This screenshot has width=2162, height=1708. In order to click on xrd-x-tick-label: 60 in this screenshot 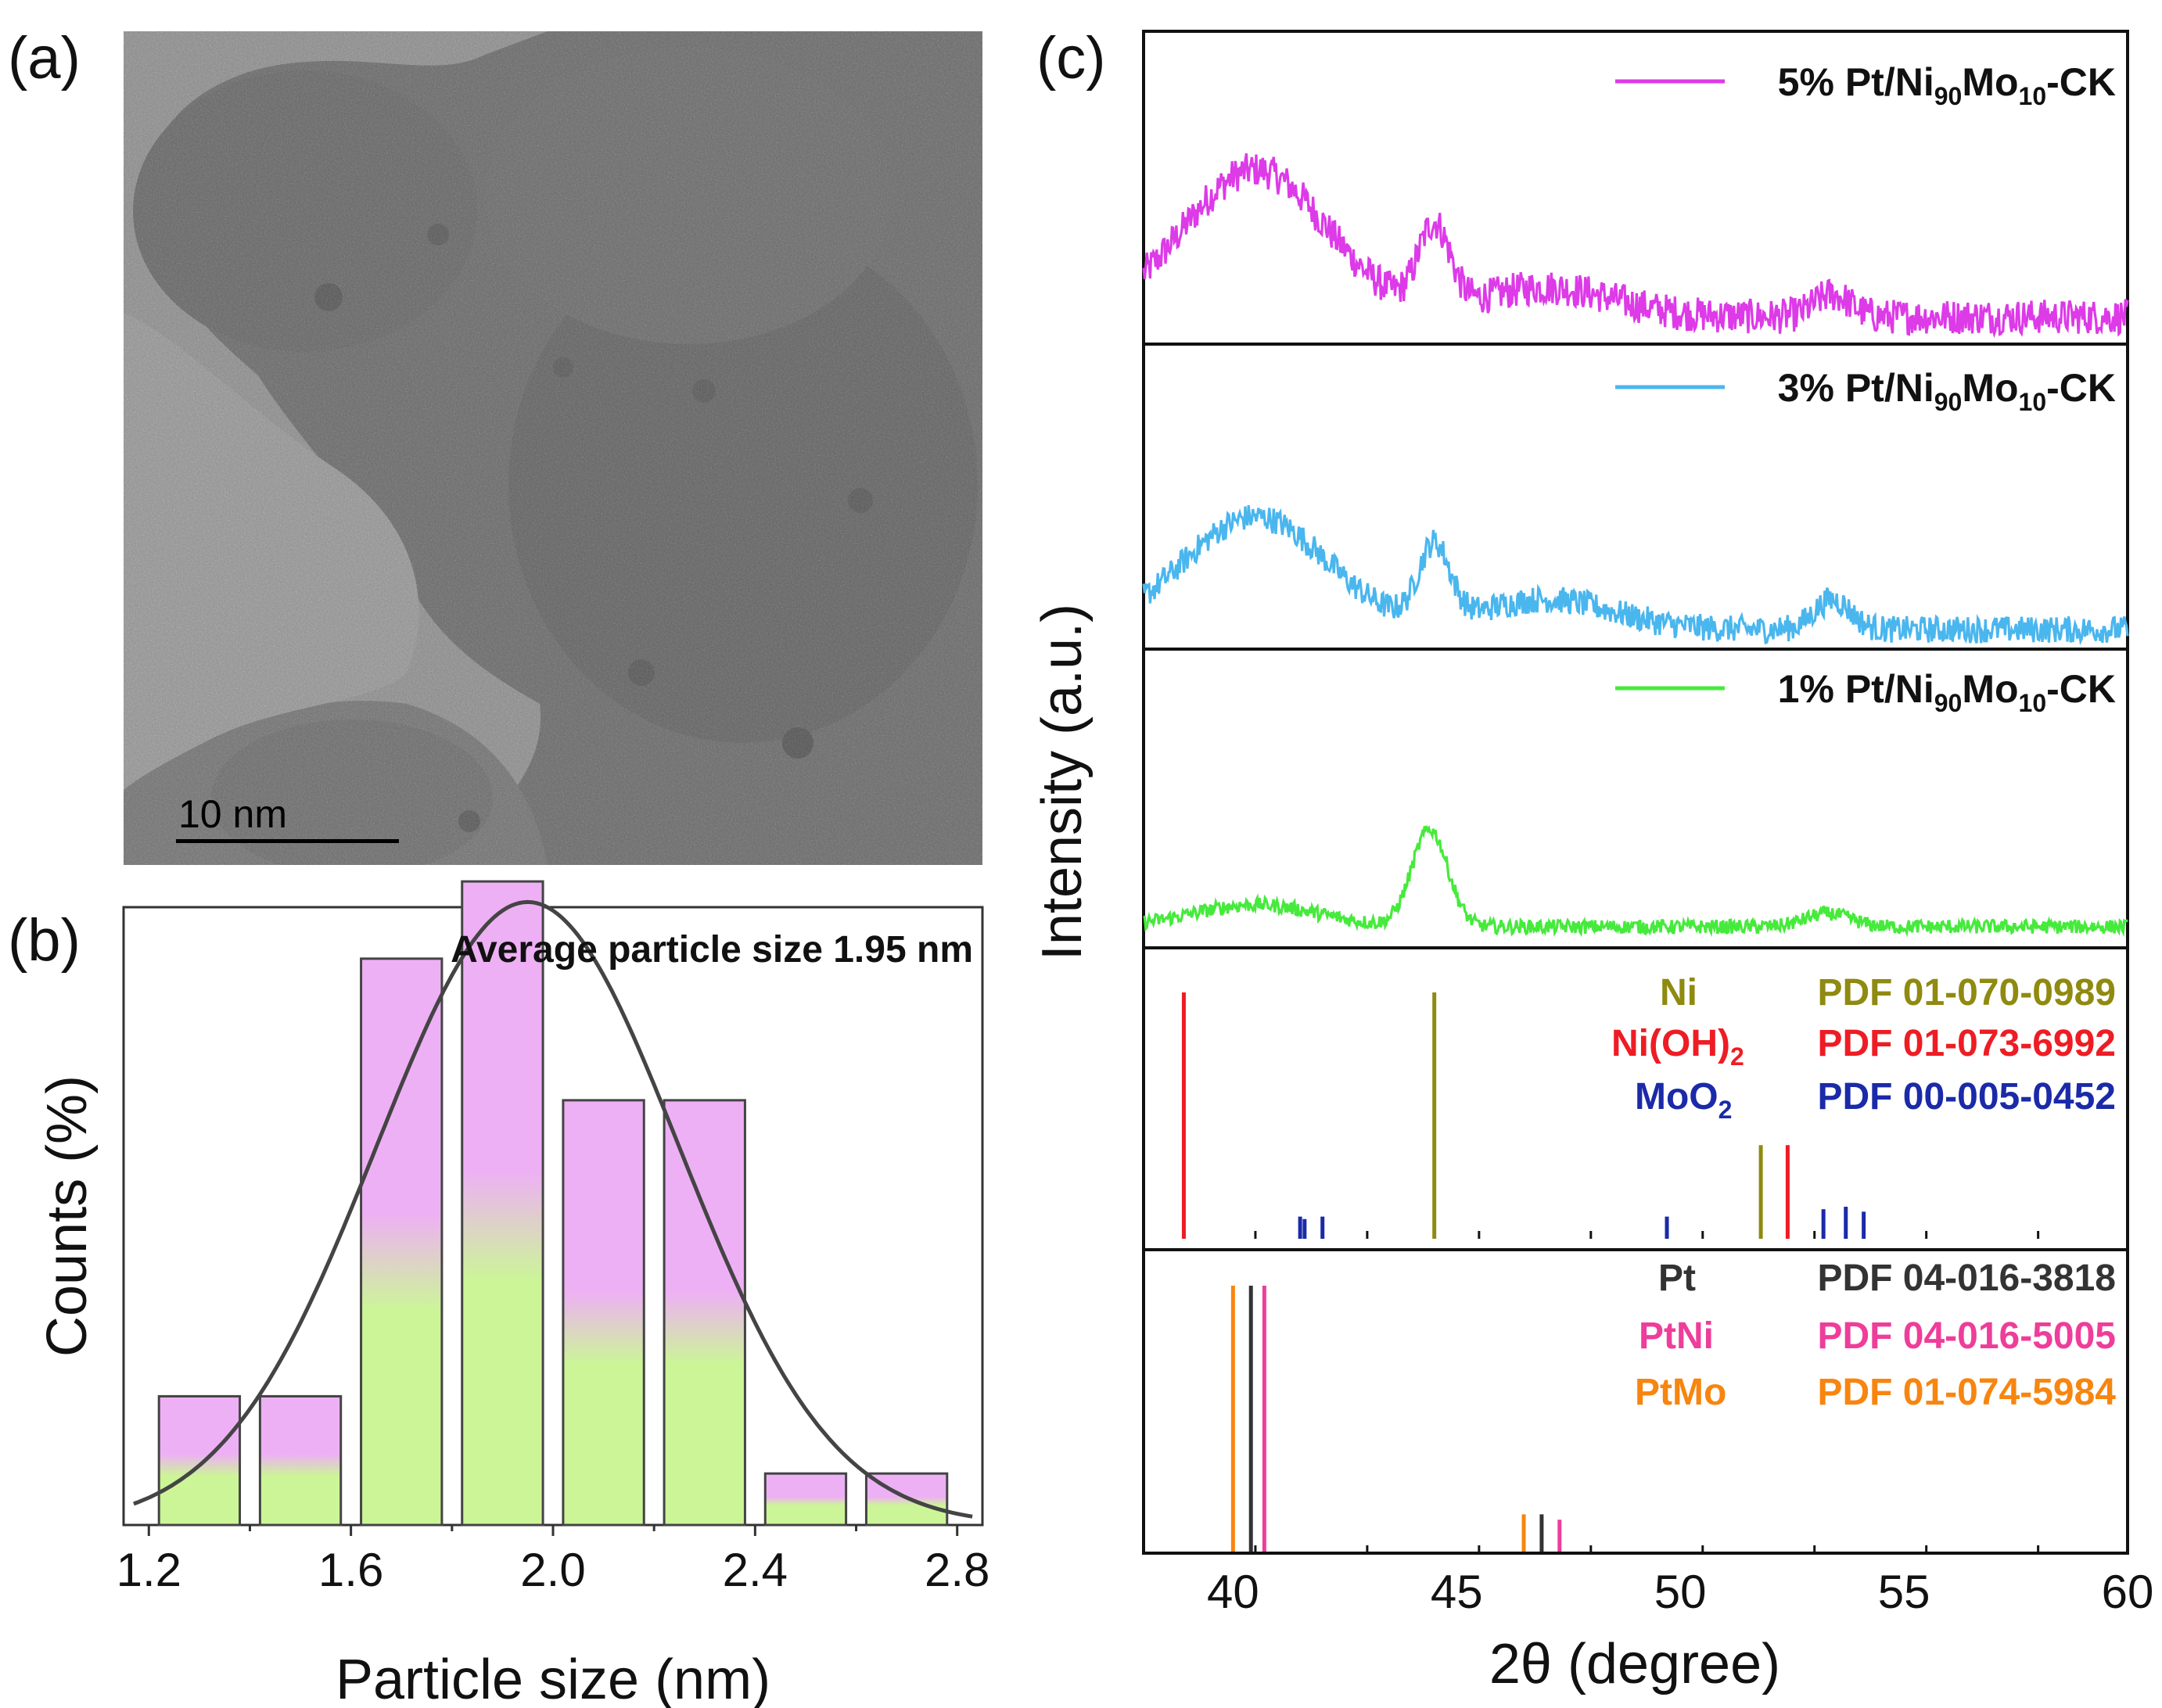, I will do `click(2128, 1592)`.